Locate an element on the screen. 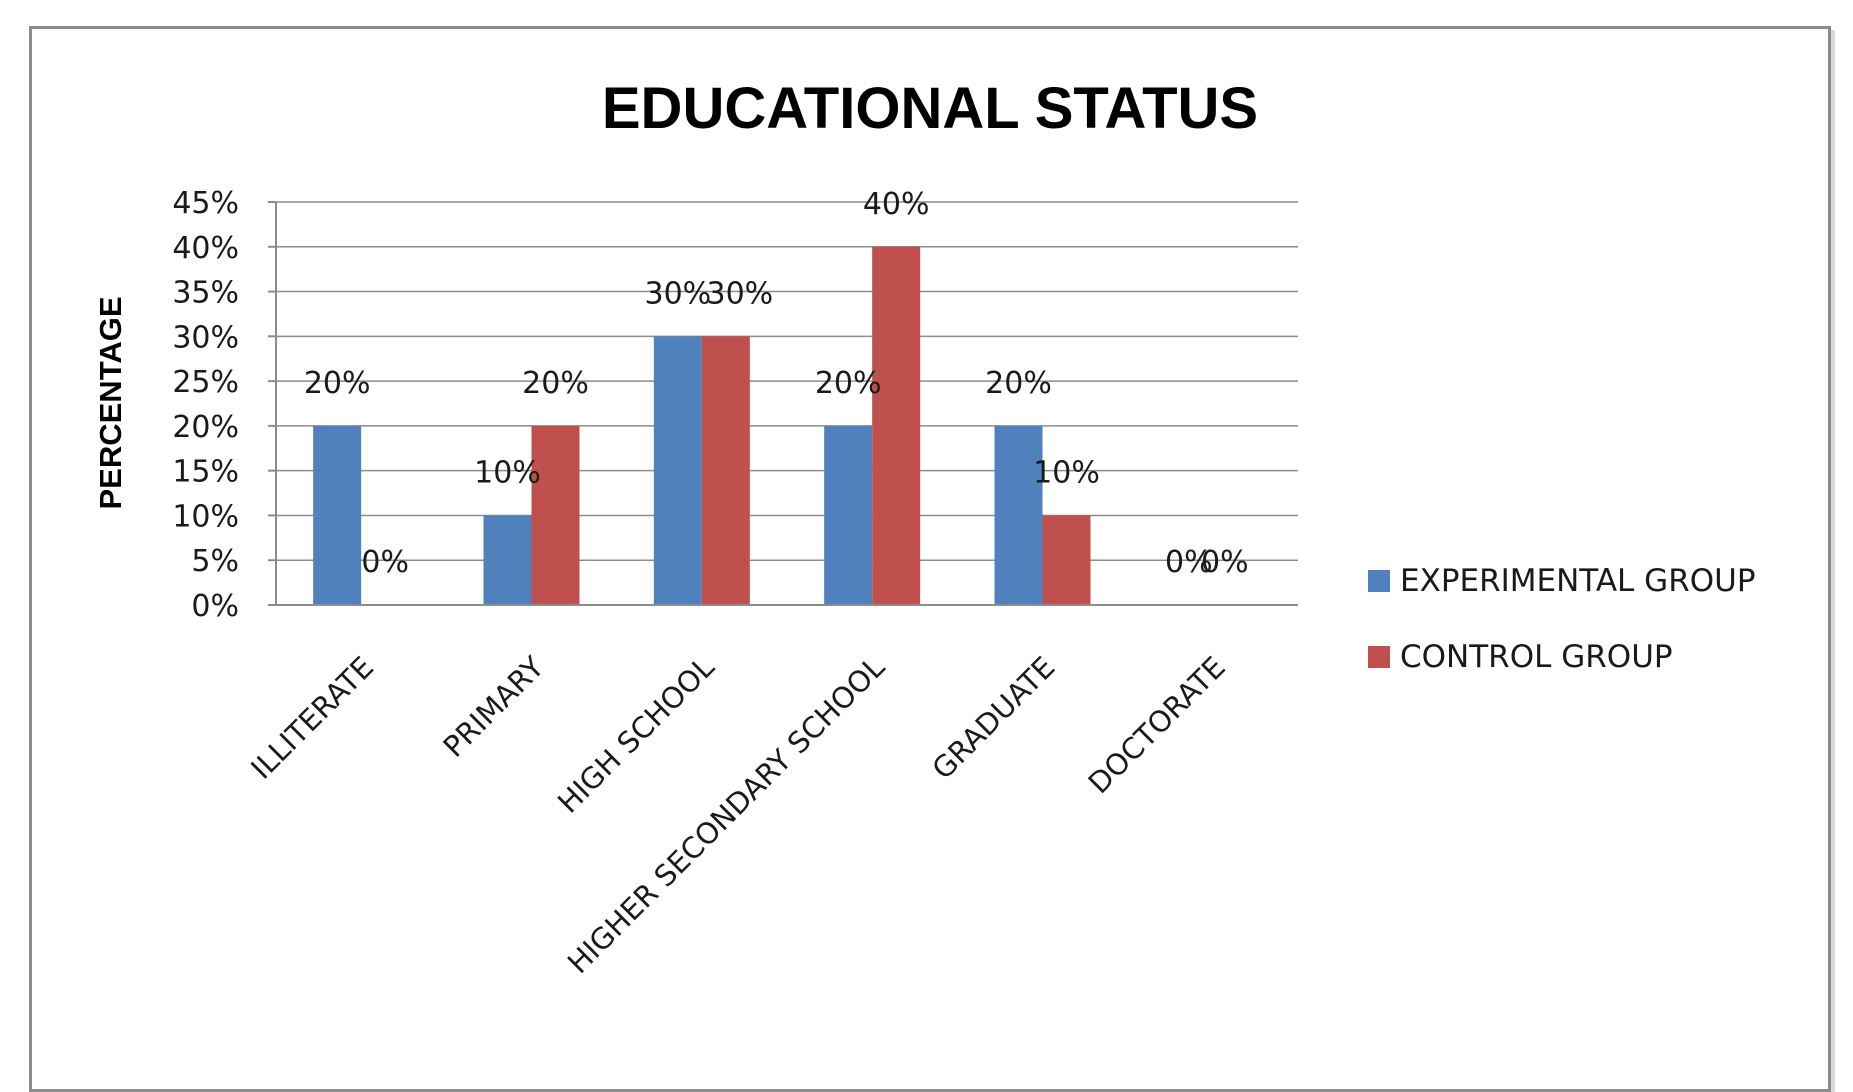  legend-entry: EXPERIMENTAL GROUP is located at coordinates (1578, 581).